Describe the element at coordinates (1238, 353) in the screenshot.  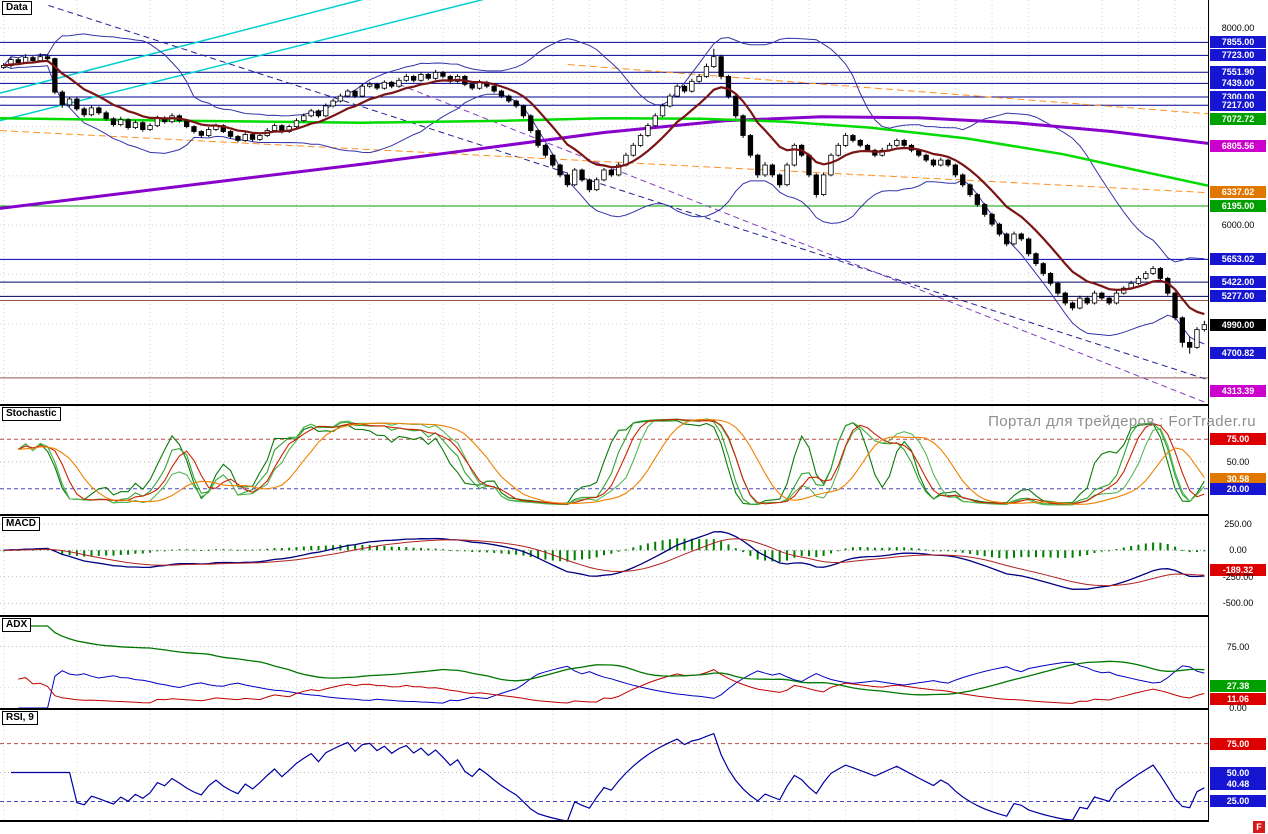
I see `axis-value-badge: 4700.82` at that location.